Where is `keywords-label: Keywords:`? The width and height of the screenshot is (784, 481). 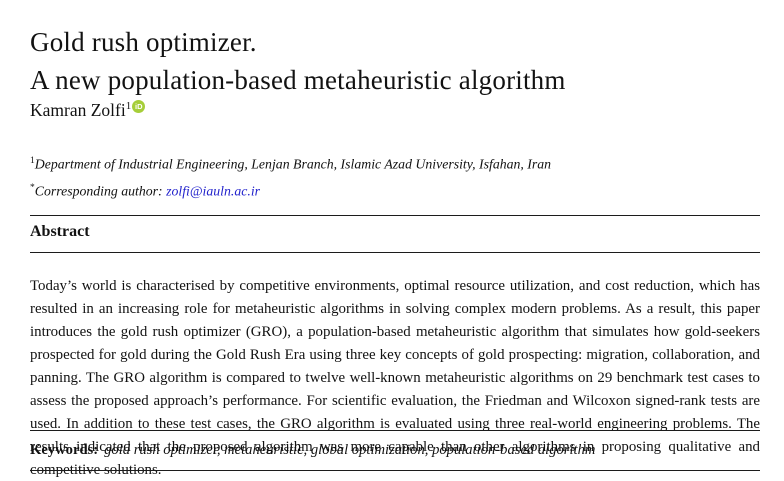
keywords-label: Keywords: is located at coordinates (64, 450).